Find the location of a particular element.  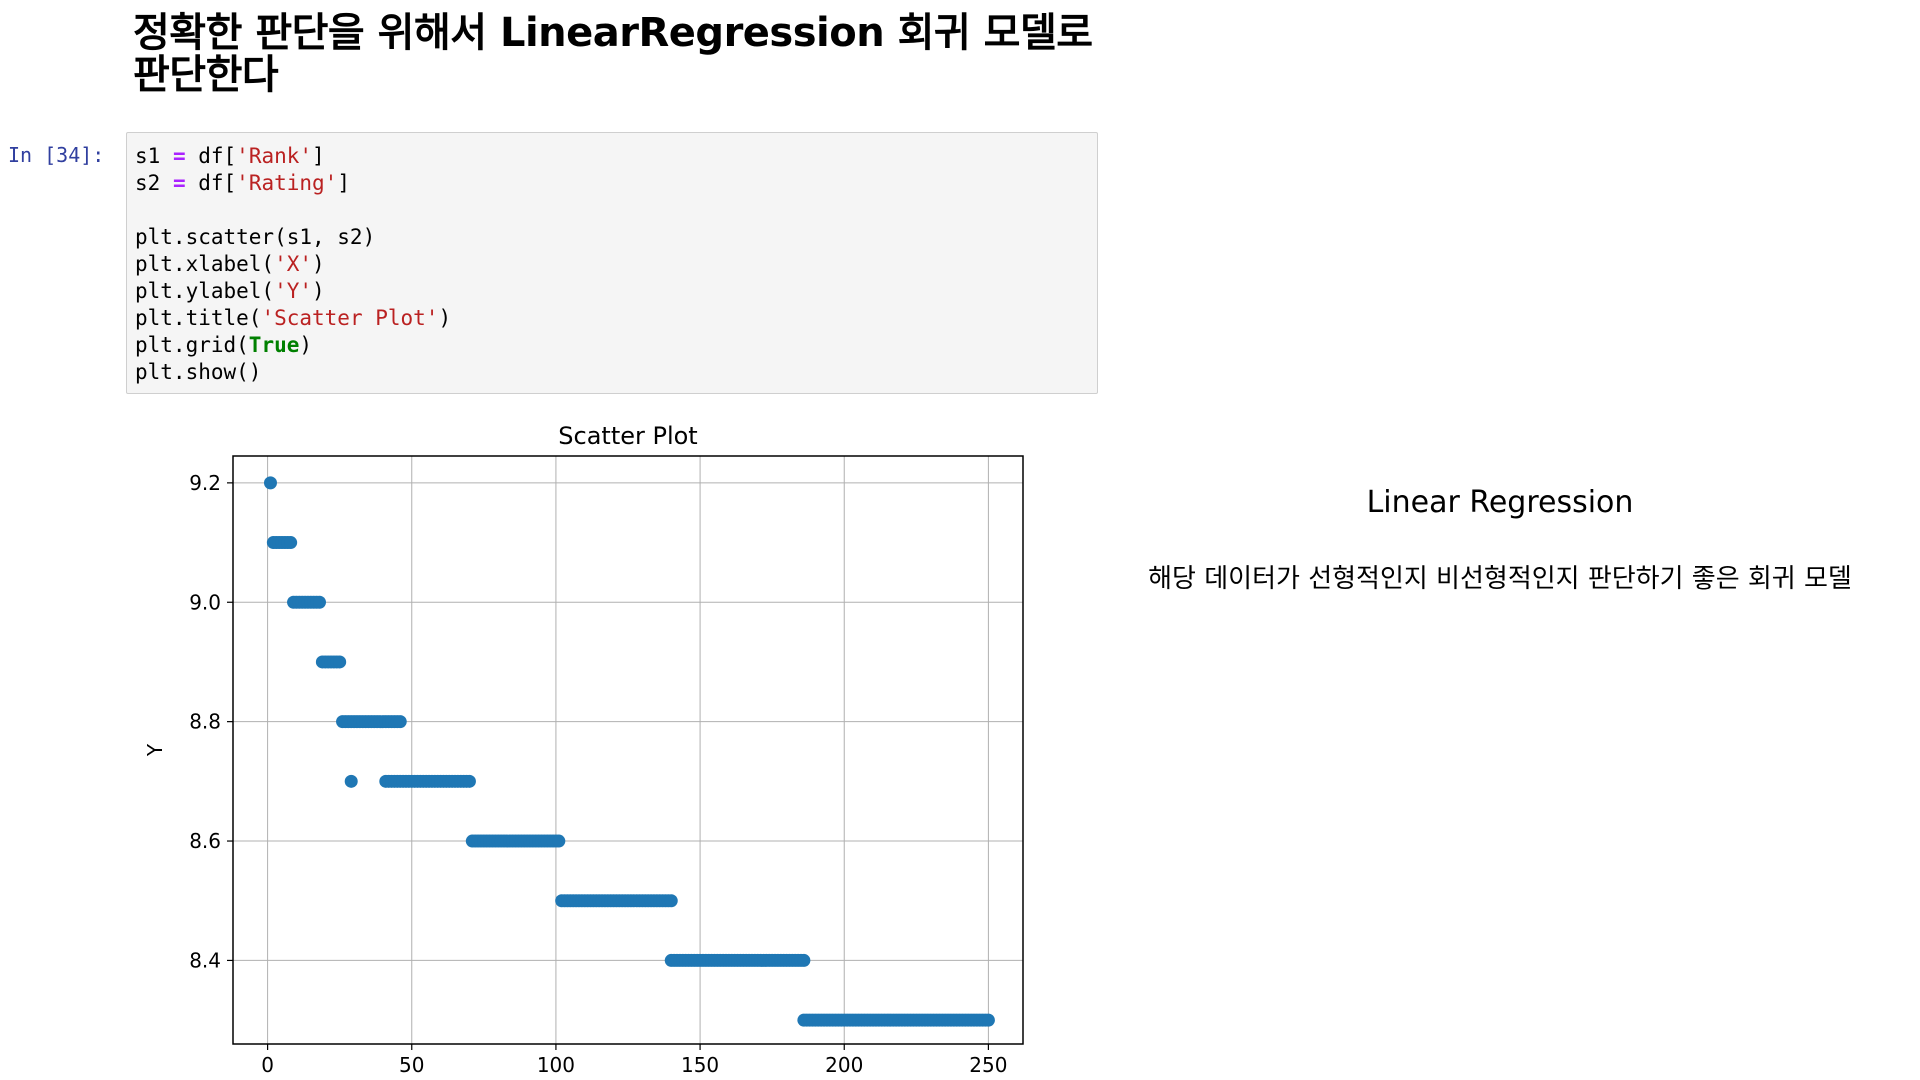

y-axis-label: Y is located at coordinates (155, 750).